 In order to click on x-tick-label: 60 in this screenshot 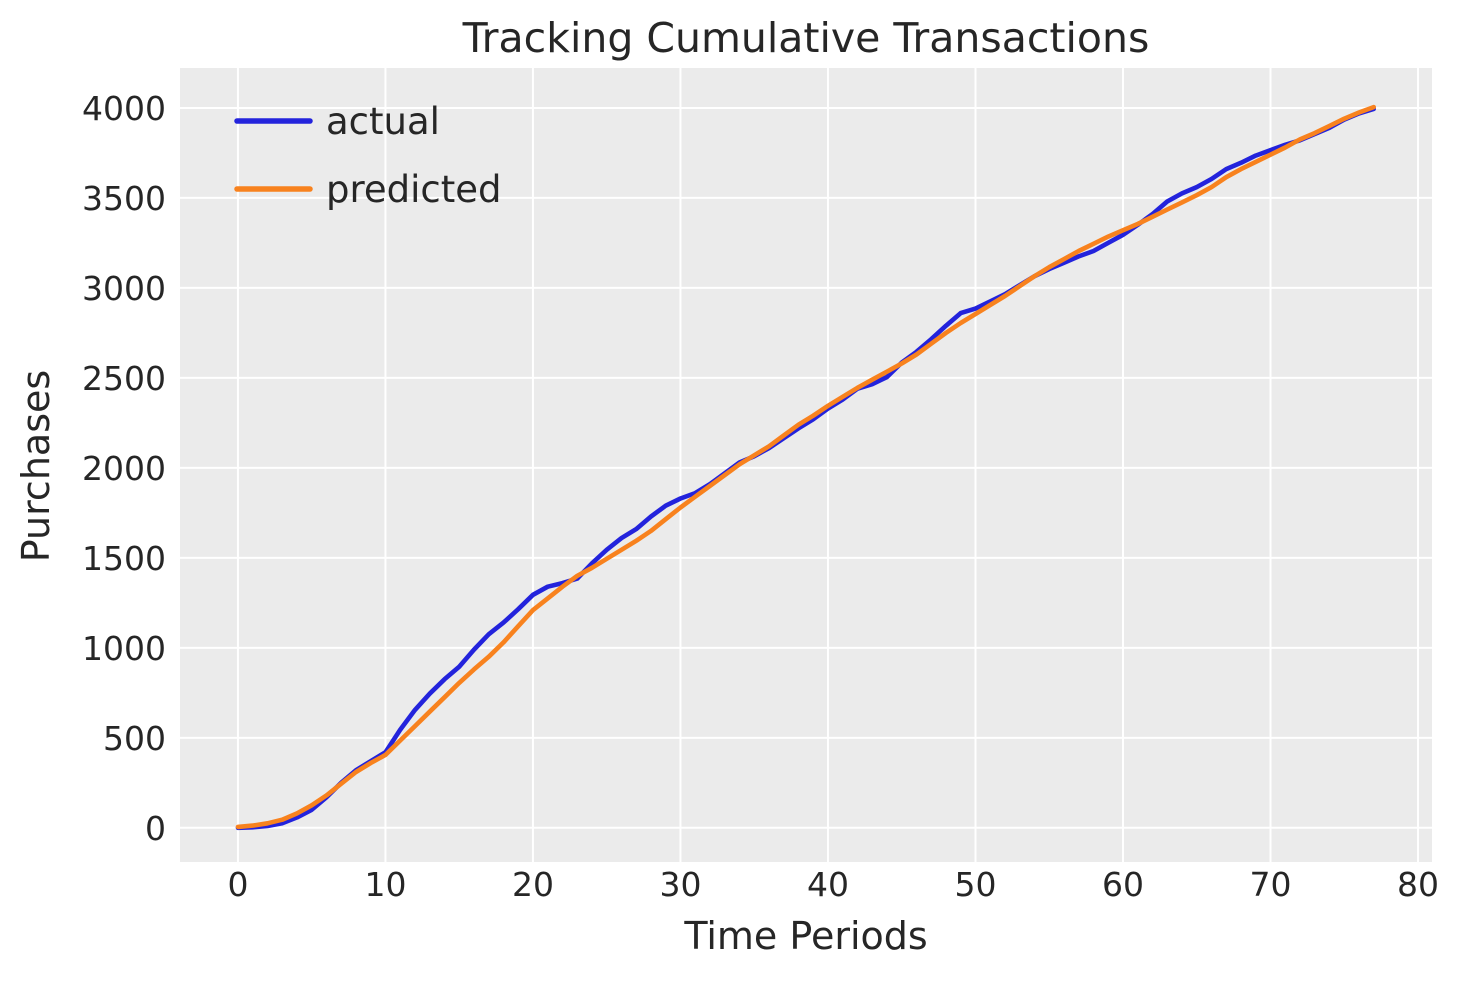, I will do `click(1123, 884)`.